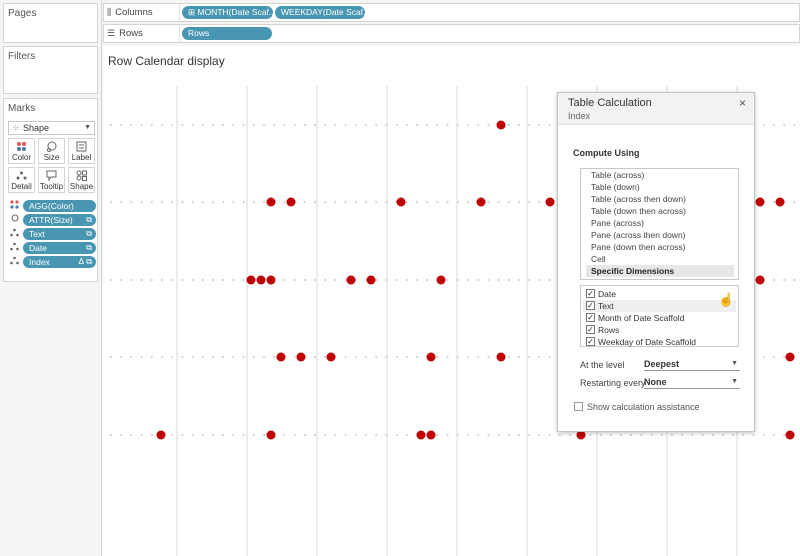 This screenshot has height=556, width=800. I want to click on dimension-row: ✓ Weekday of Date Scaffold, so click(659, 342).